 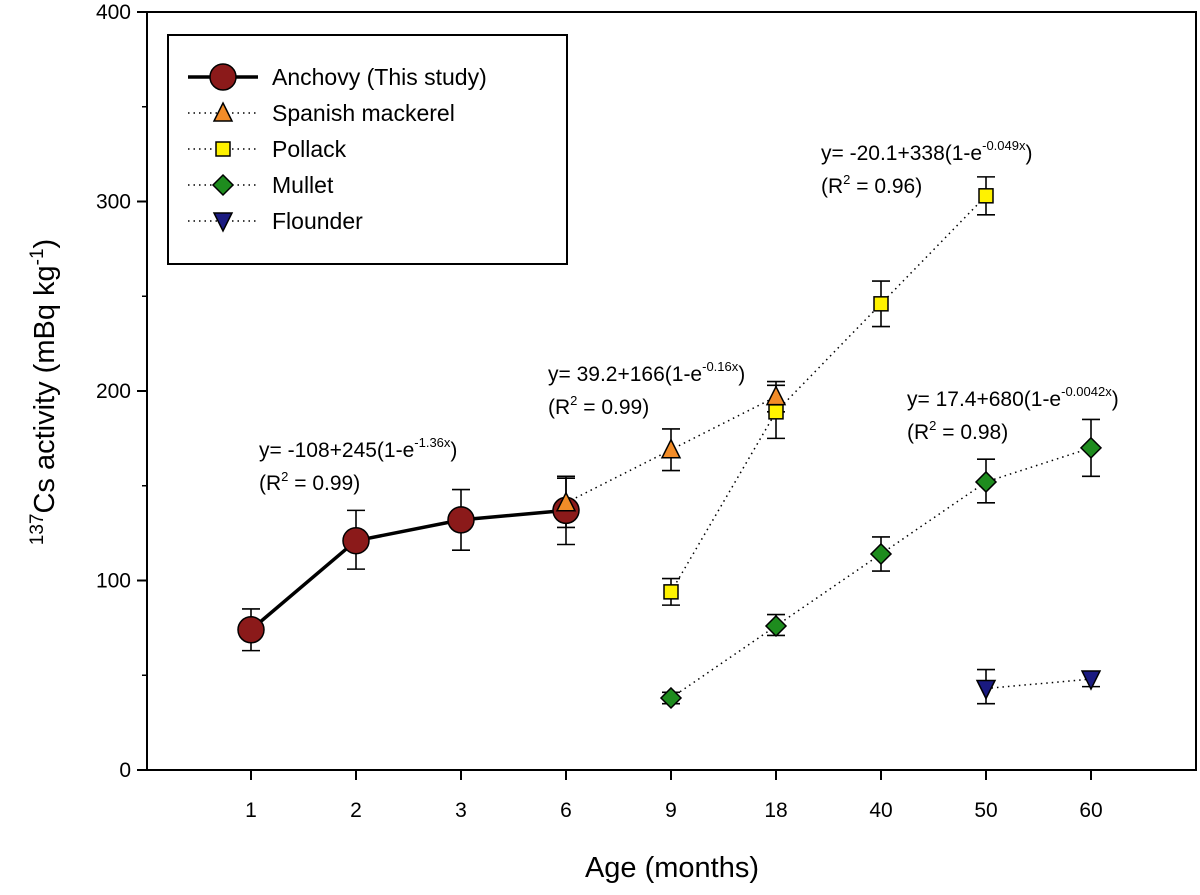 What do you see at coordinates (775, 810) in the screenshot?
I see `x-tick-label: 18` at bounding box center [775, 810].